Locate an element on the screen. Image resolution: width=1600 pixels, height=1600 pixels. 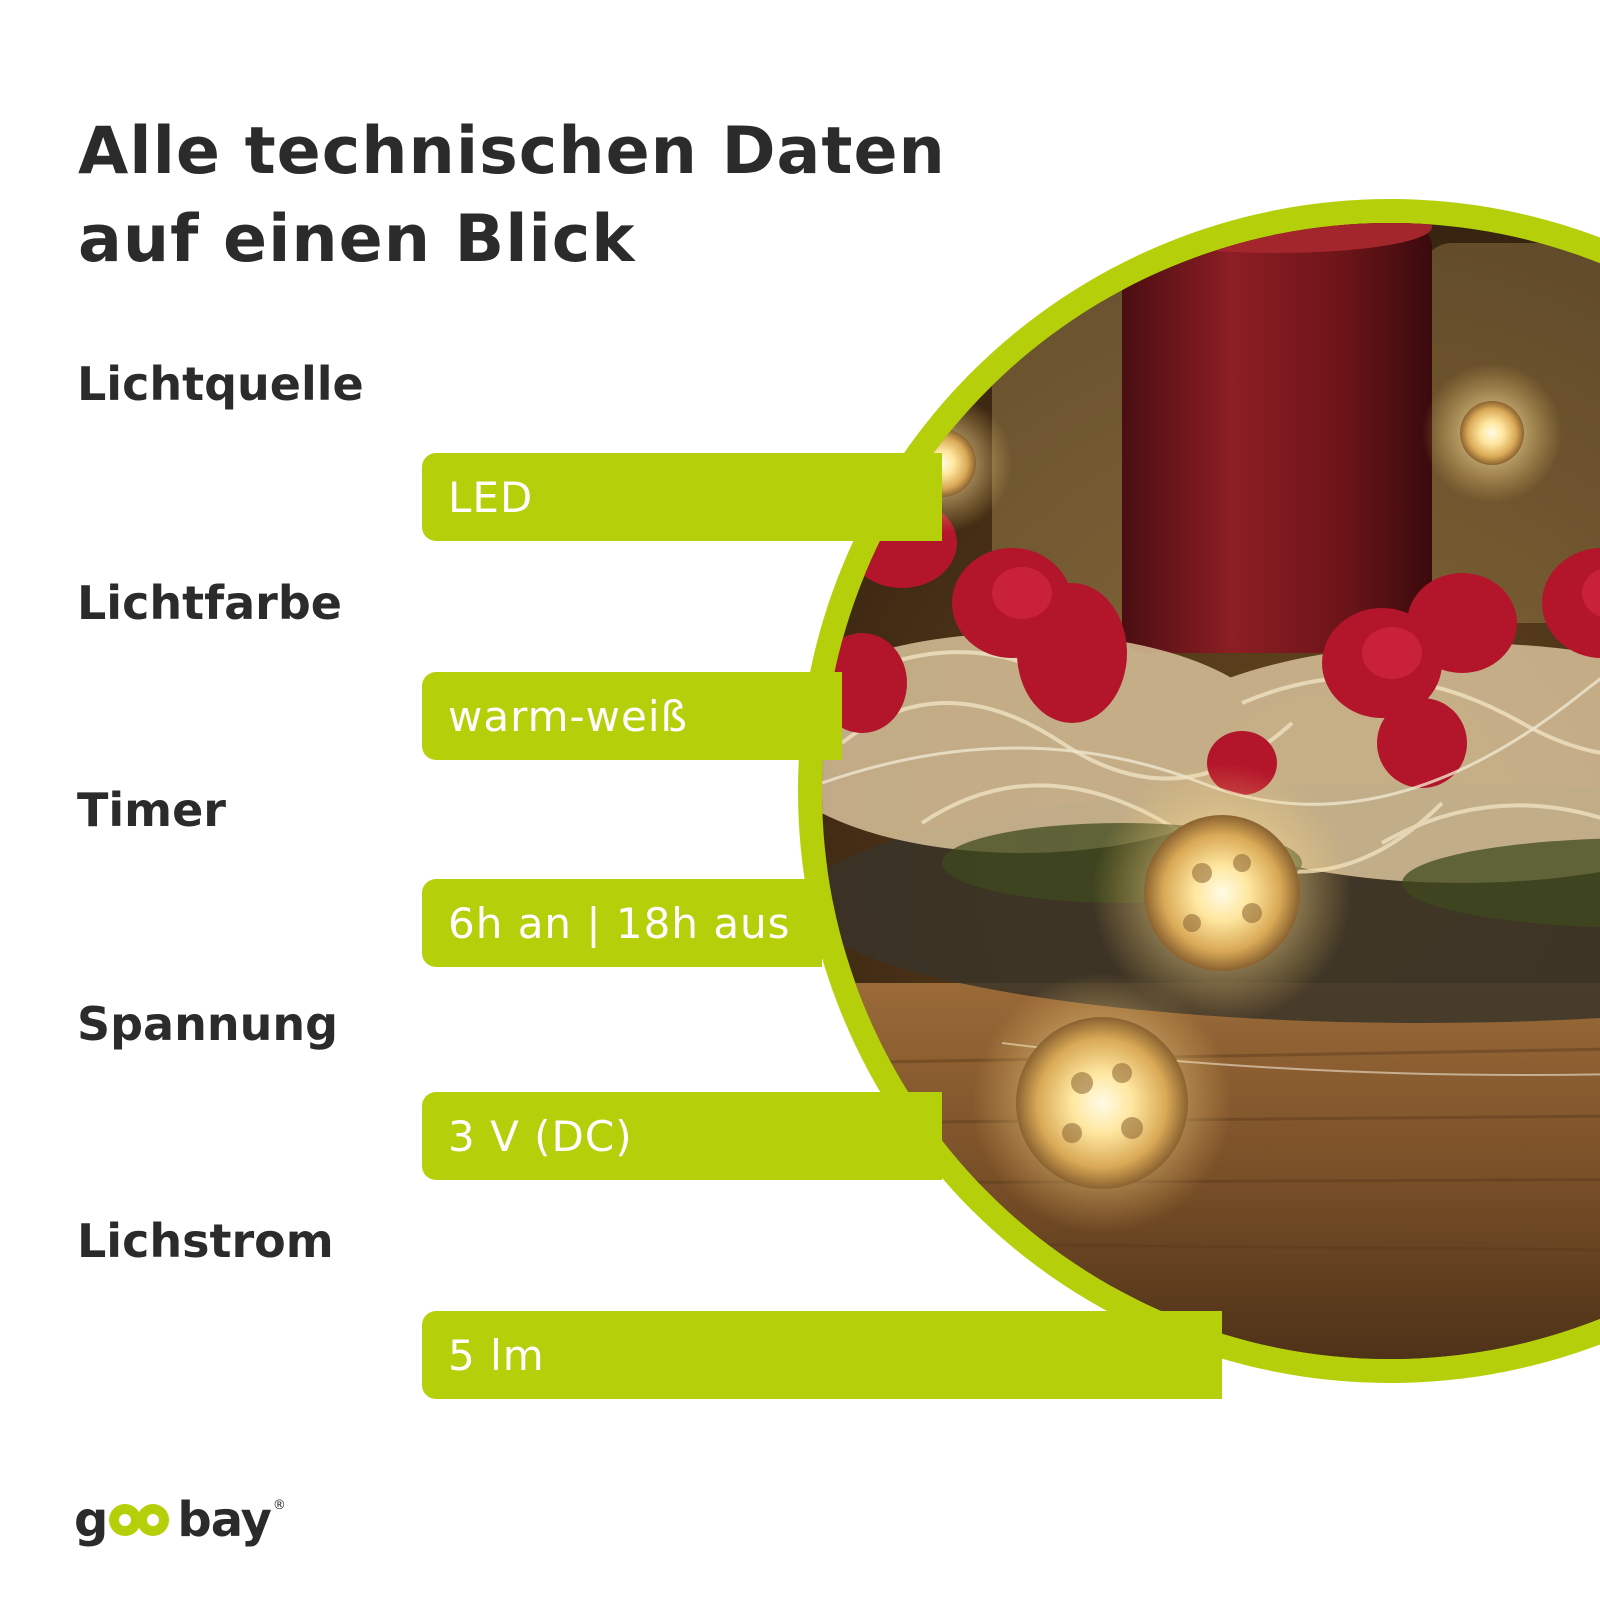
spec-label-lichstrom: Lichstrom is located at coordinates (205, 1241).